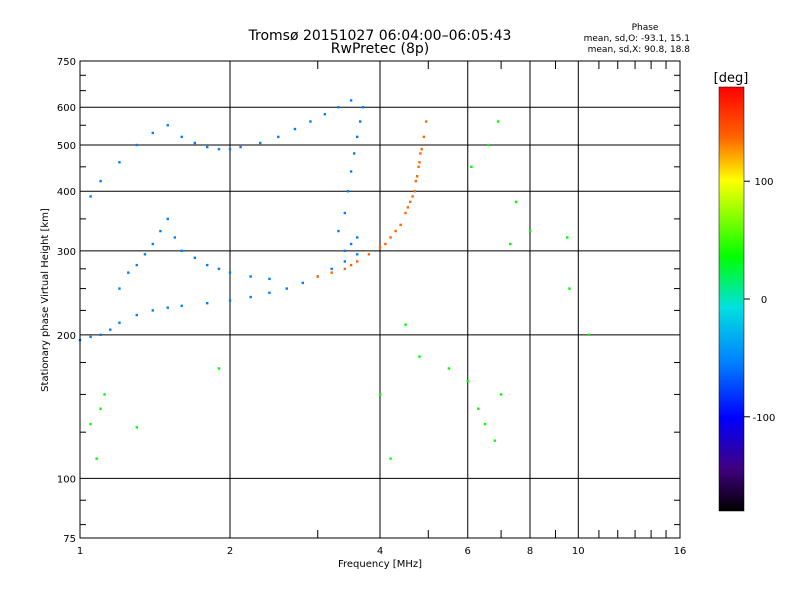 This screenshot has height=600, width=800. I want to click on chart-title: Tromsø 20151027 06:04:00–06:05:43, so click(380, 36).